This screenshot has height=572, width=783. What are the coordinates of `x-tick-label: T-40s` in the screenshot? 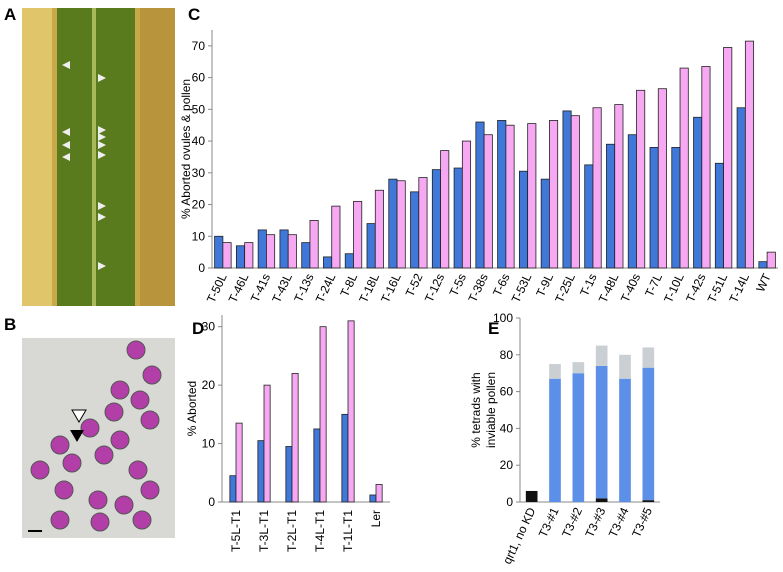 It's located at (630, 287).